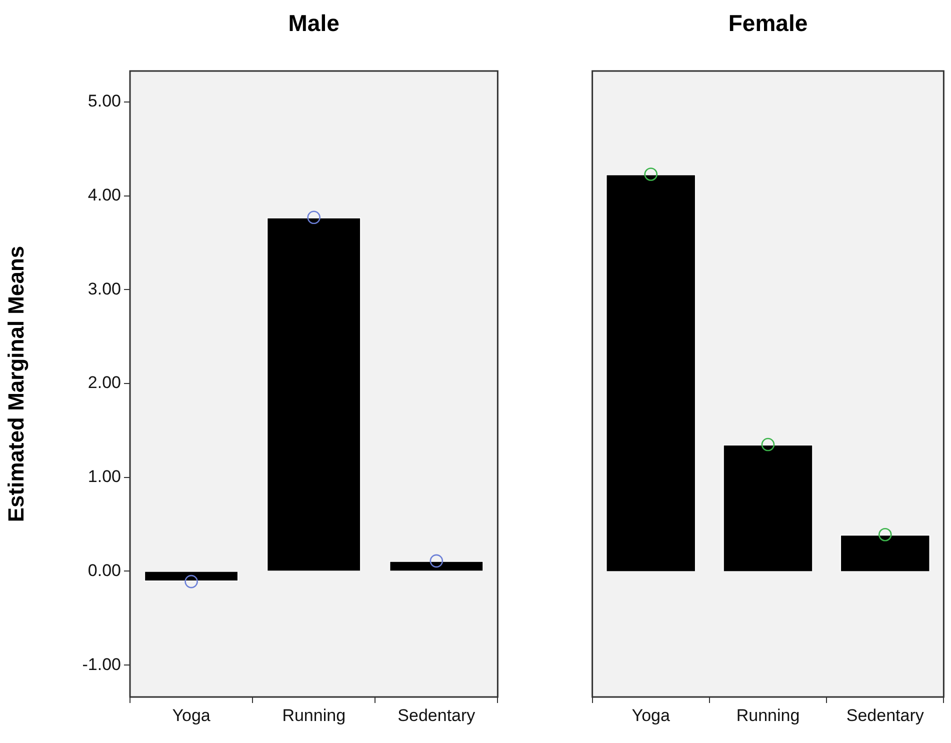 The width and height of the screenshot is (951, 743). Describe the element at coordinates (104, 101) in the screenshot. I see `y-tick-label: 5.00` at that location.